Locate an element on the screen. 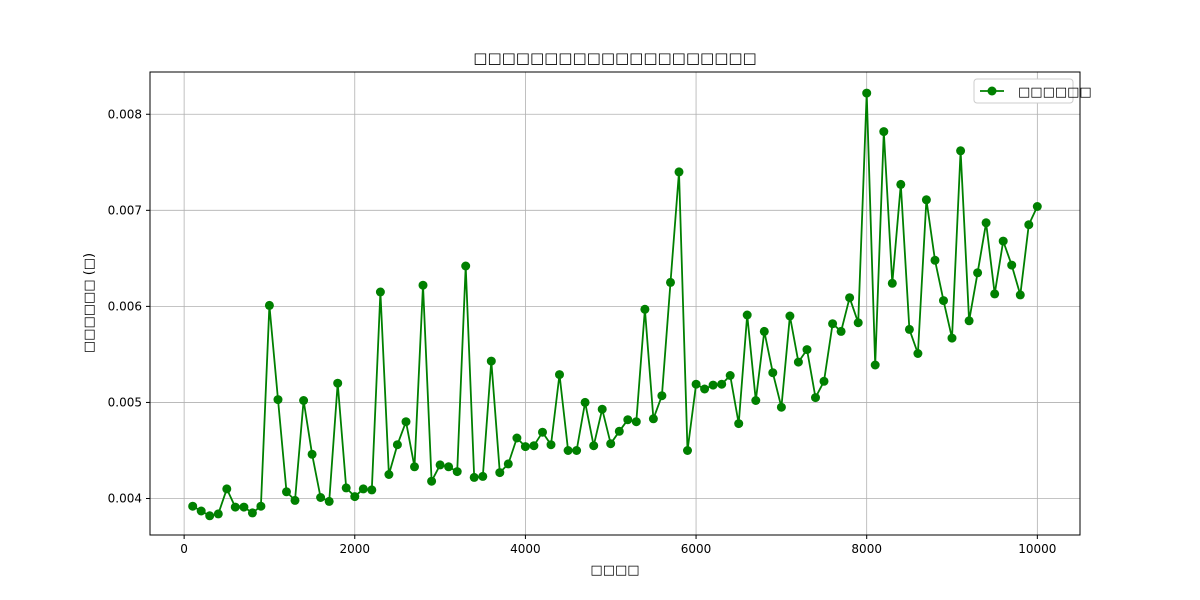 Image resolution: width=1200 pixels, height=600 pixels. y-tick-label: 0.004 is located at coordinates (125, 498).